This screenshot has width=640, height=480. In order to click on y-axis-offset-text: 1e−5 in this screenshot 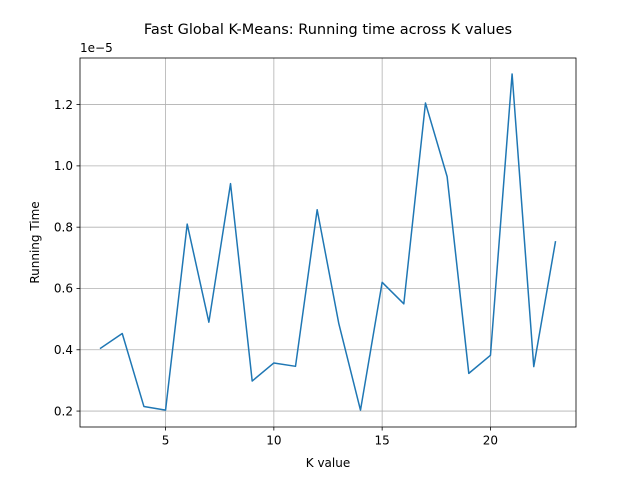, I will do `click(96, 48)`.